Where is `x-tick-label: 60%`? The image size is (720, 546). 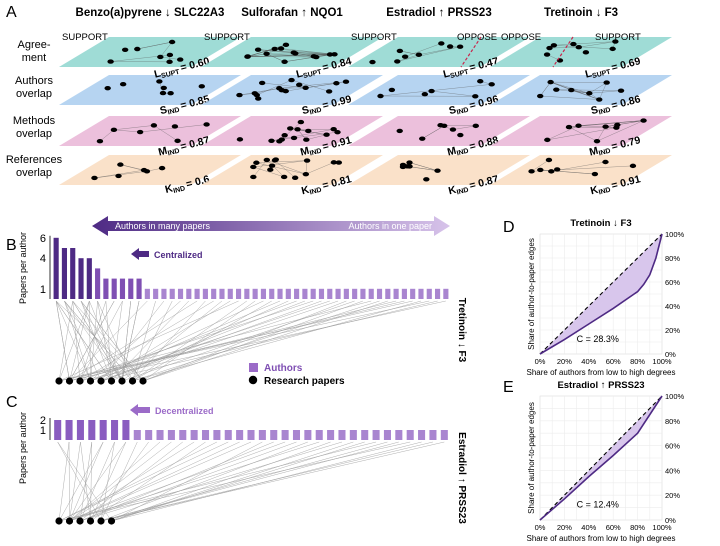 x-tick-label: 60% is located at coordinates (613, 361).